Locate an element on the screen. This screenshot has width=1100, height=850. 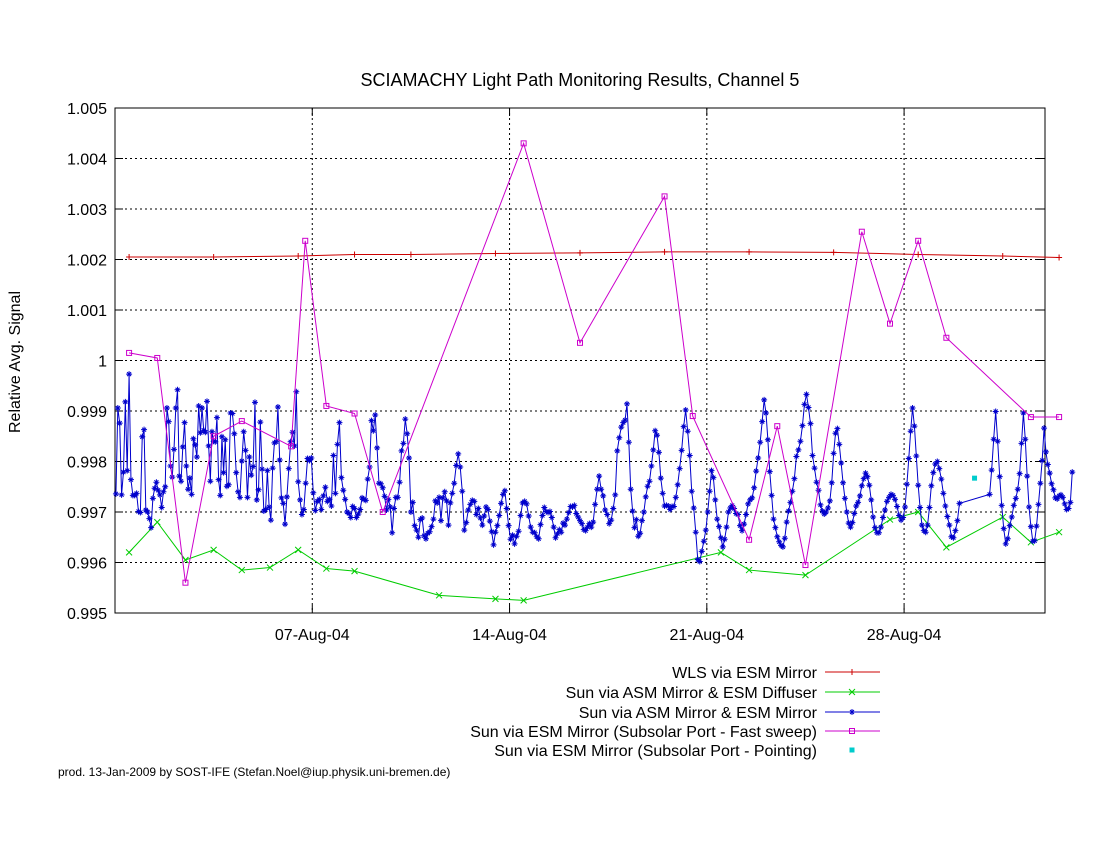
y-axis-label: Relative Avg. Signal is located at coordinates (15, 362).